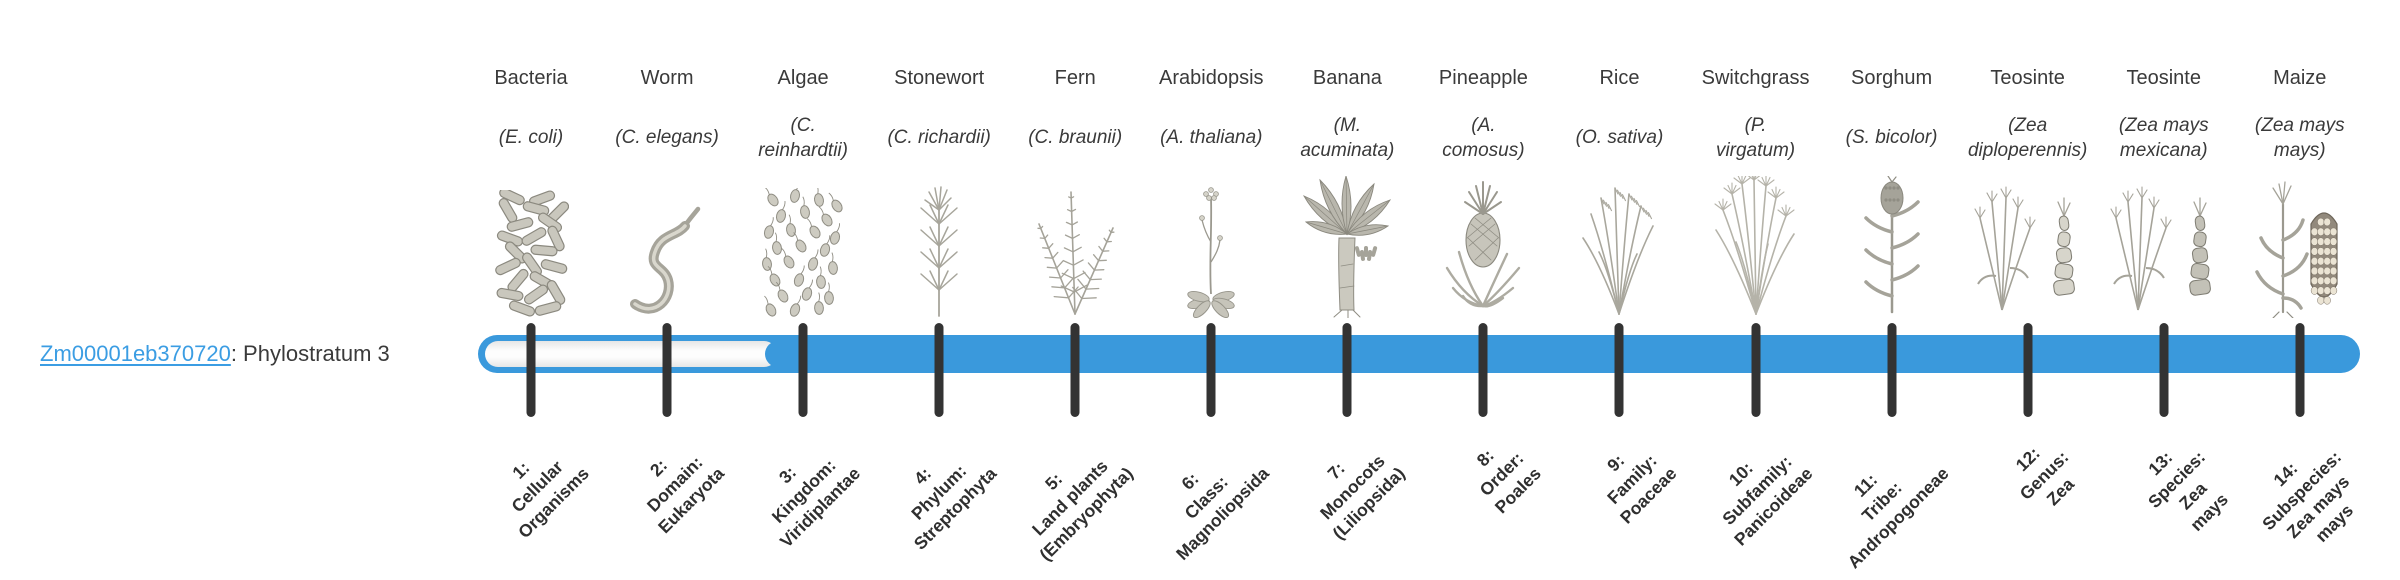 This screenshot has height=580, width=2400. I want to click on stratum-label: 7: Monocots (Liliopsida), so click(1362, 497).